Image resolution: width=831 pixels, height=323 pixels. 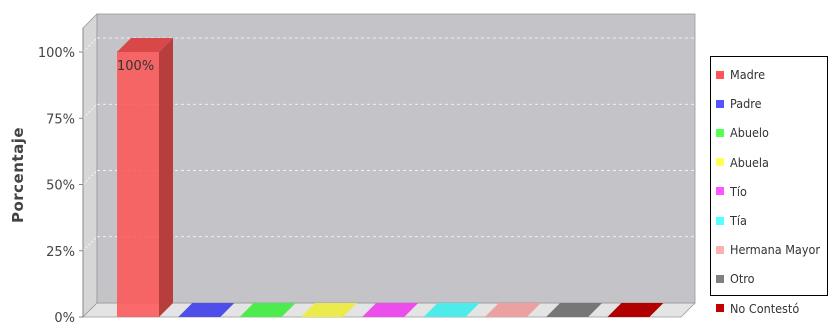 I want to click on legend-item: Abuela, so click(x=769, y=162).